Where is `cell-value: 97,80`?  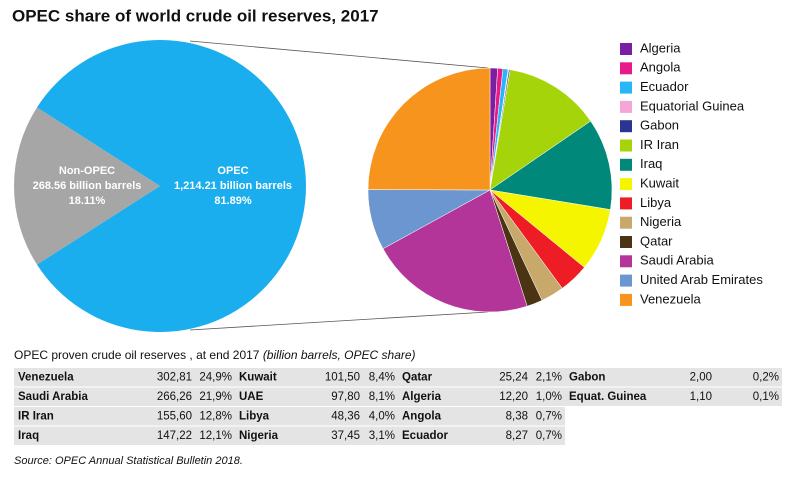
cell-value: 97,80 is located at coordinates (345, 397).